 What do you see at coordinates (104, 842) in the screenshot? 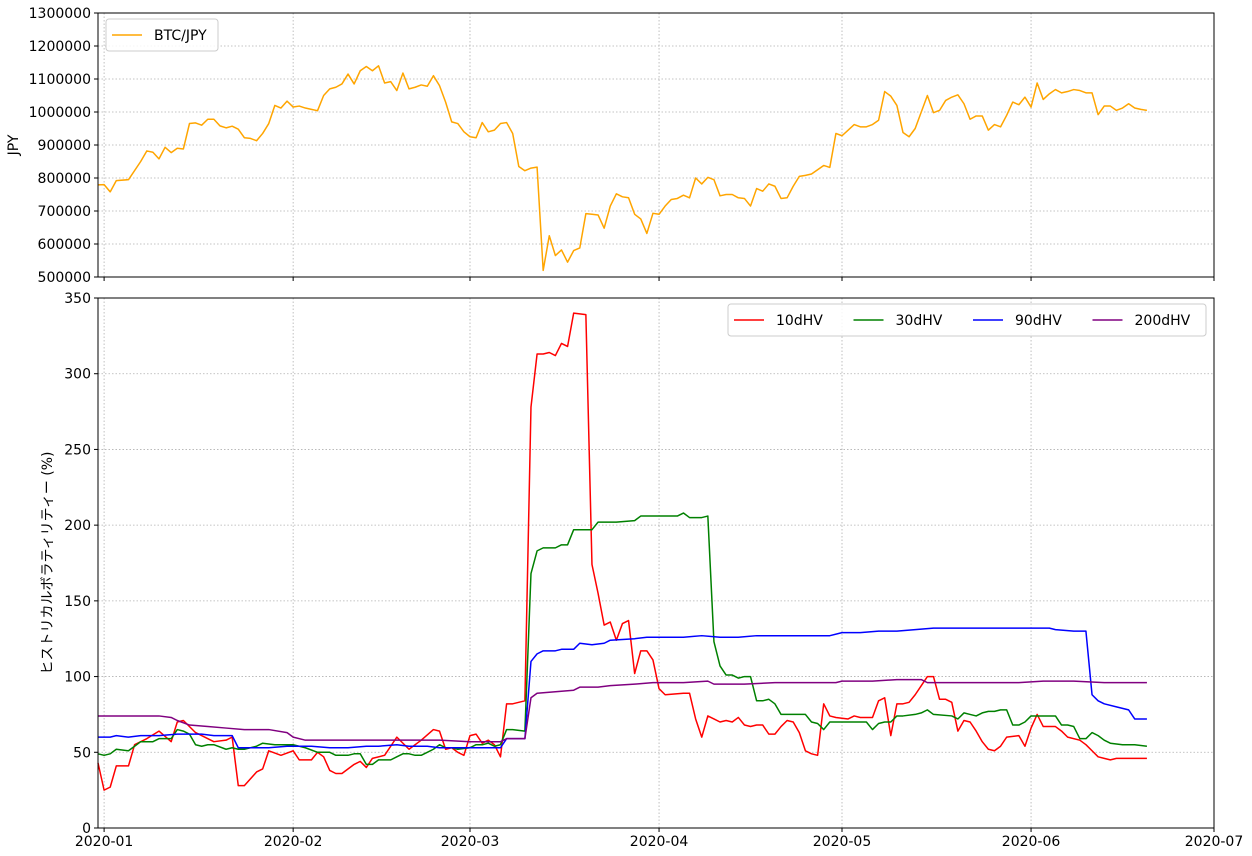
I see `x-tick-label-2020-01: 2020-01` at bounding box center [104, 842].